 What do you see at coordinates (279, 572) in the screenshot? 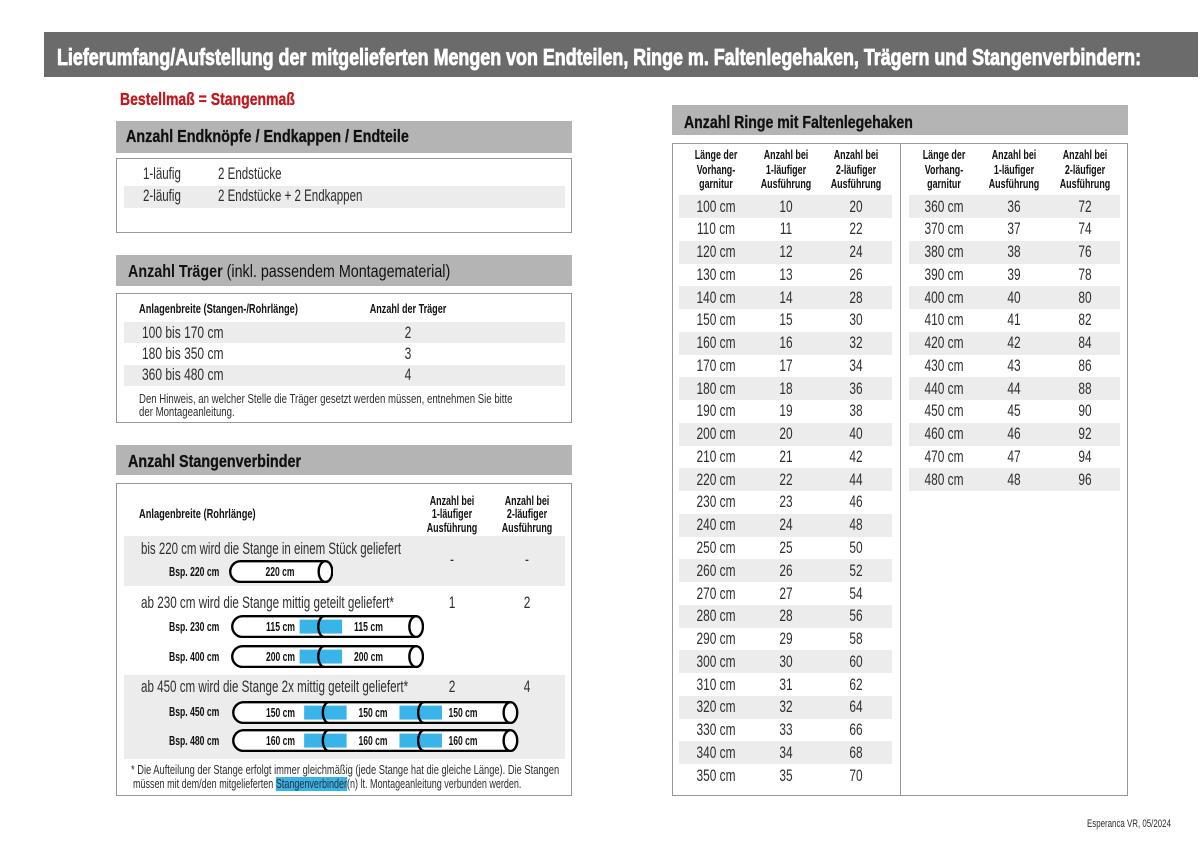
I see `svg-text: 220 cm` at bounding box center [279, 572].